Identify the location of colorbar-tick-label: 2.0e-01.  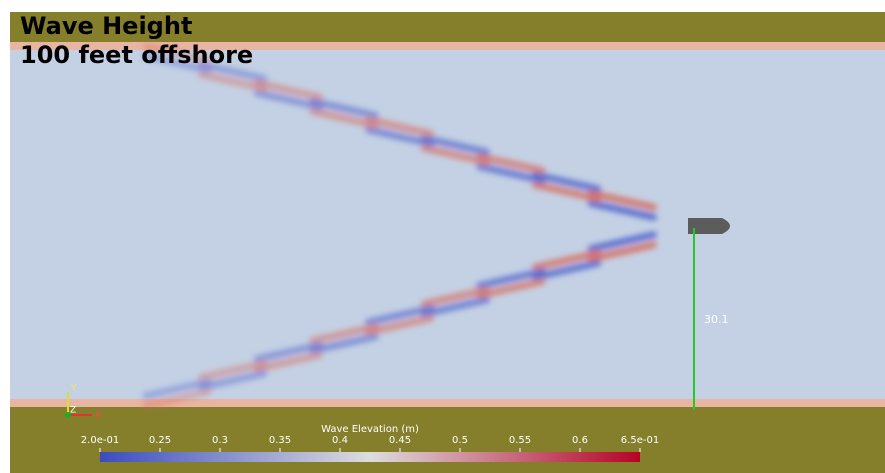
(100, 440).